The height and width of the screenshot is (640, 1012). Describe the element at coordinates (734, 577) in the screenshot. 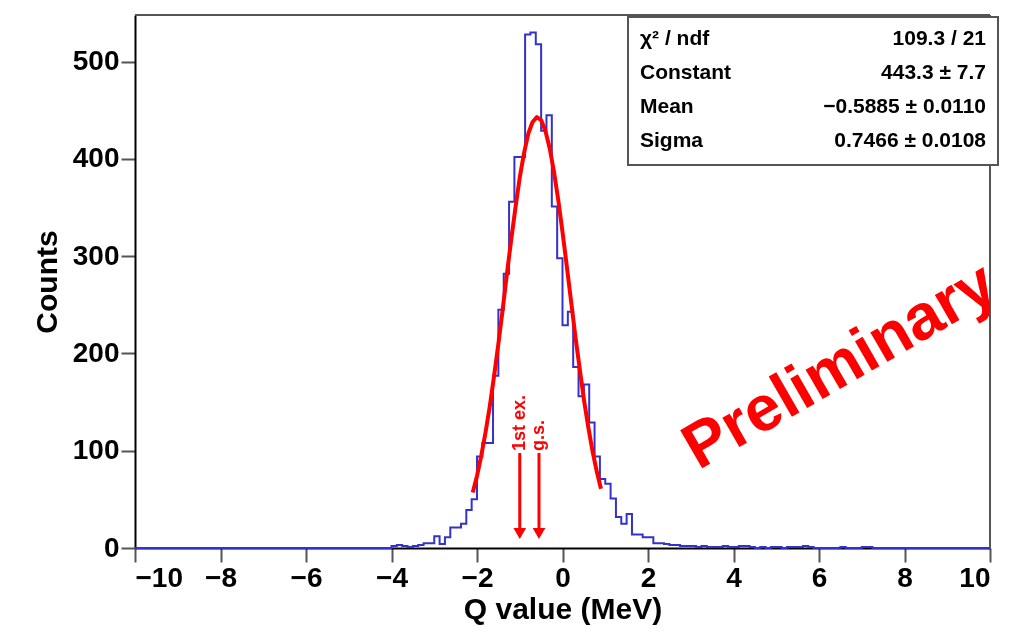

I see `x-tick-label: 4` at that location.